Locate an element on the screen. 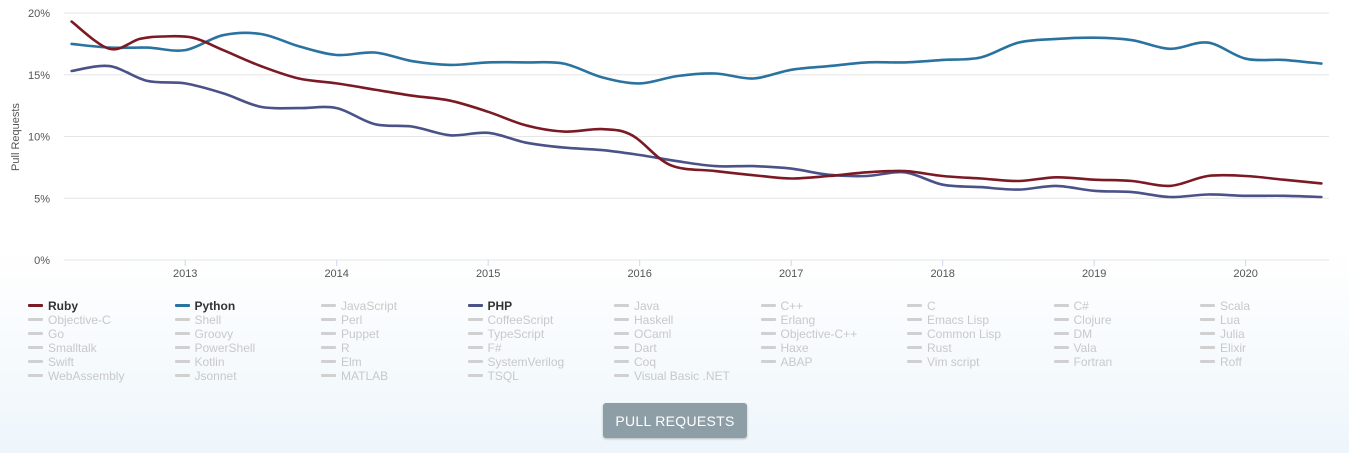  legend-item-erlang: Erlang is located at coordinates (788, 320).